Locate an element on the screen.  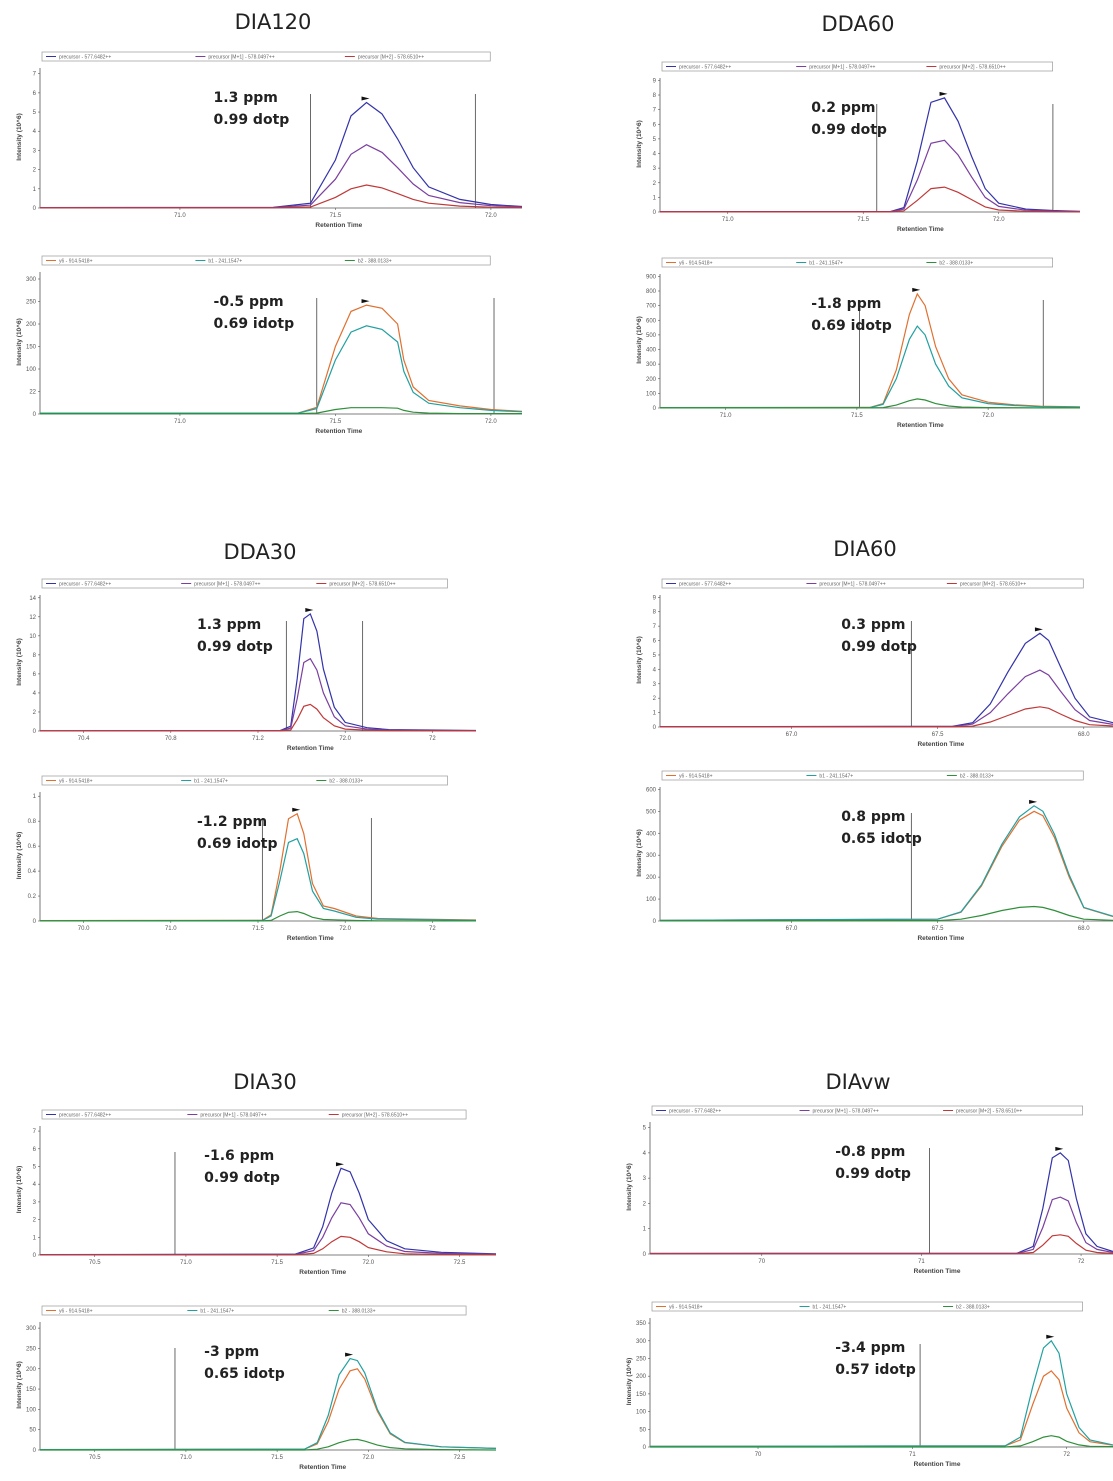
y-tick-label: 500 is located at coordinates (651, 812).